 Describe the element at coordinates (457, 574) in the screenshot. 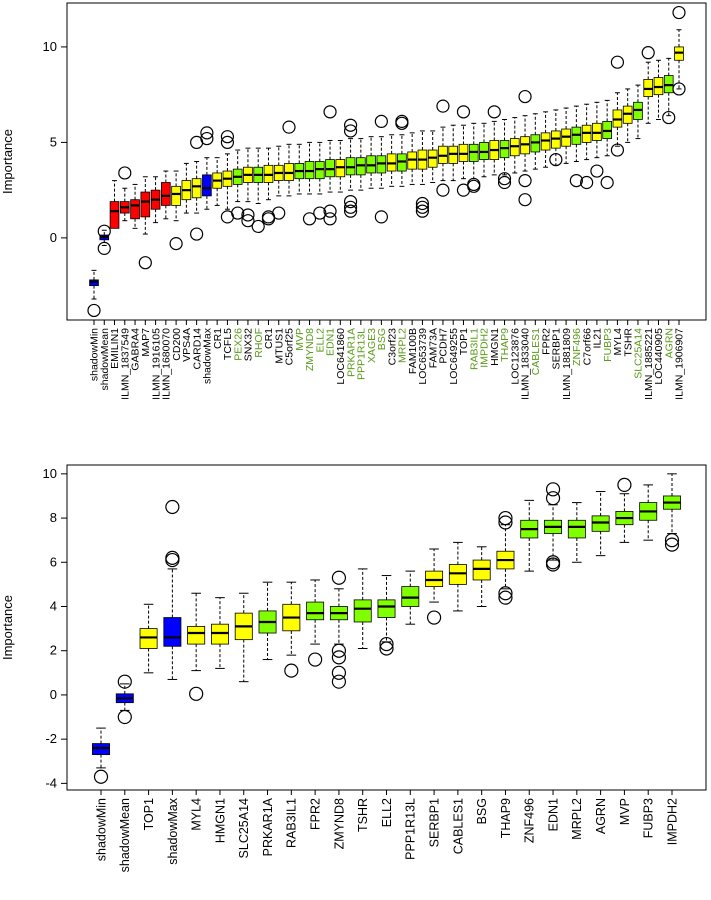

I see `box-CABLES1` at that location.